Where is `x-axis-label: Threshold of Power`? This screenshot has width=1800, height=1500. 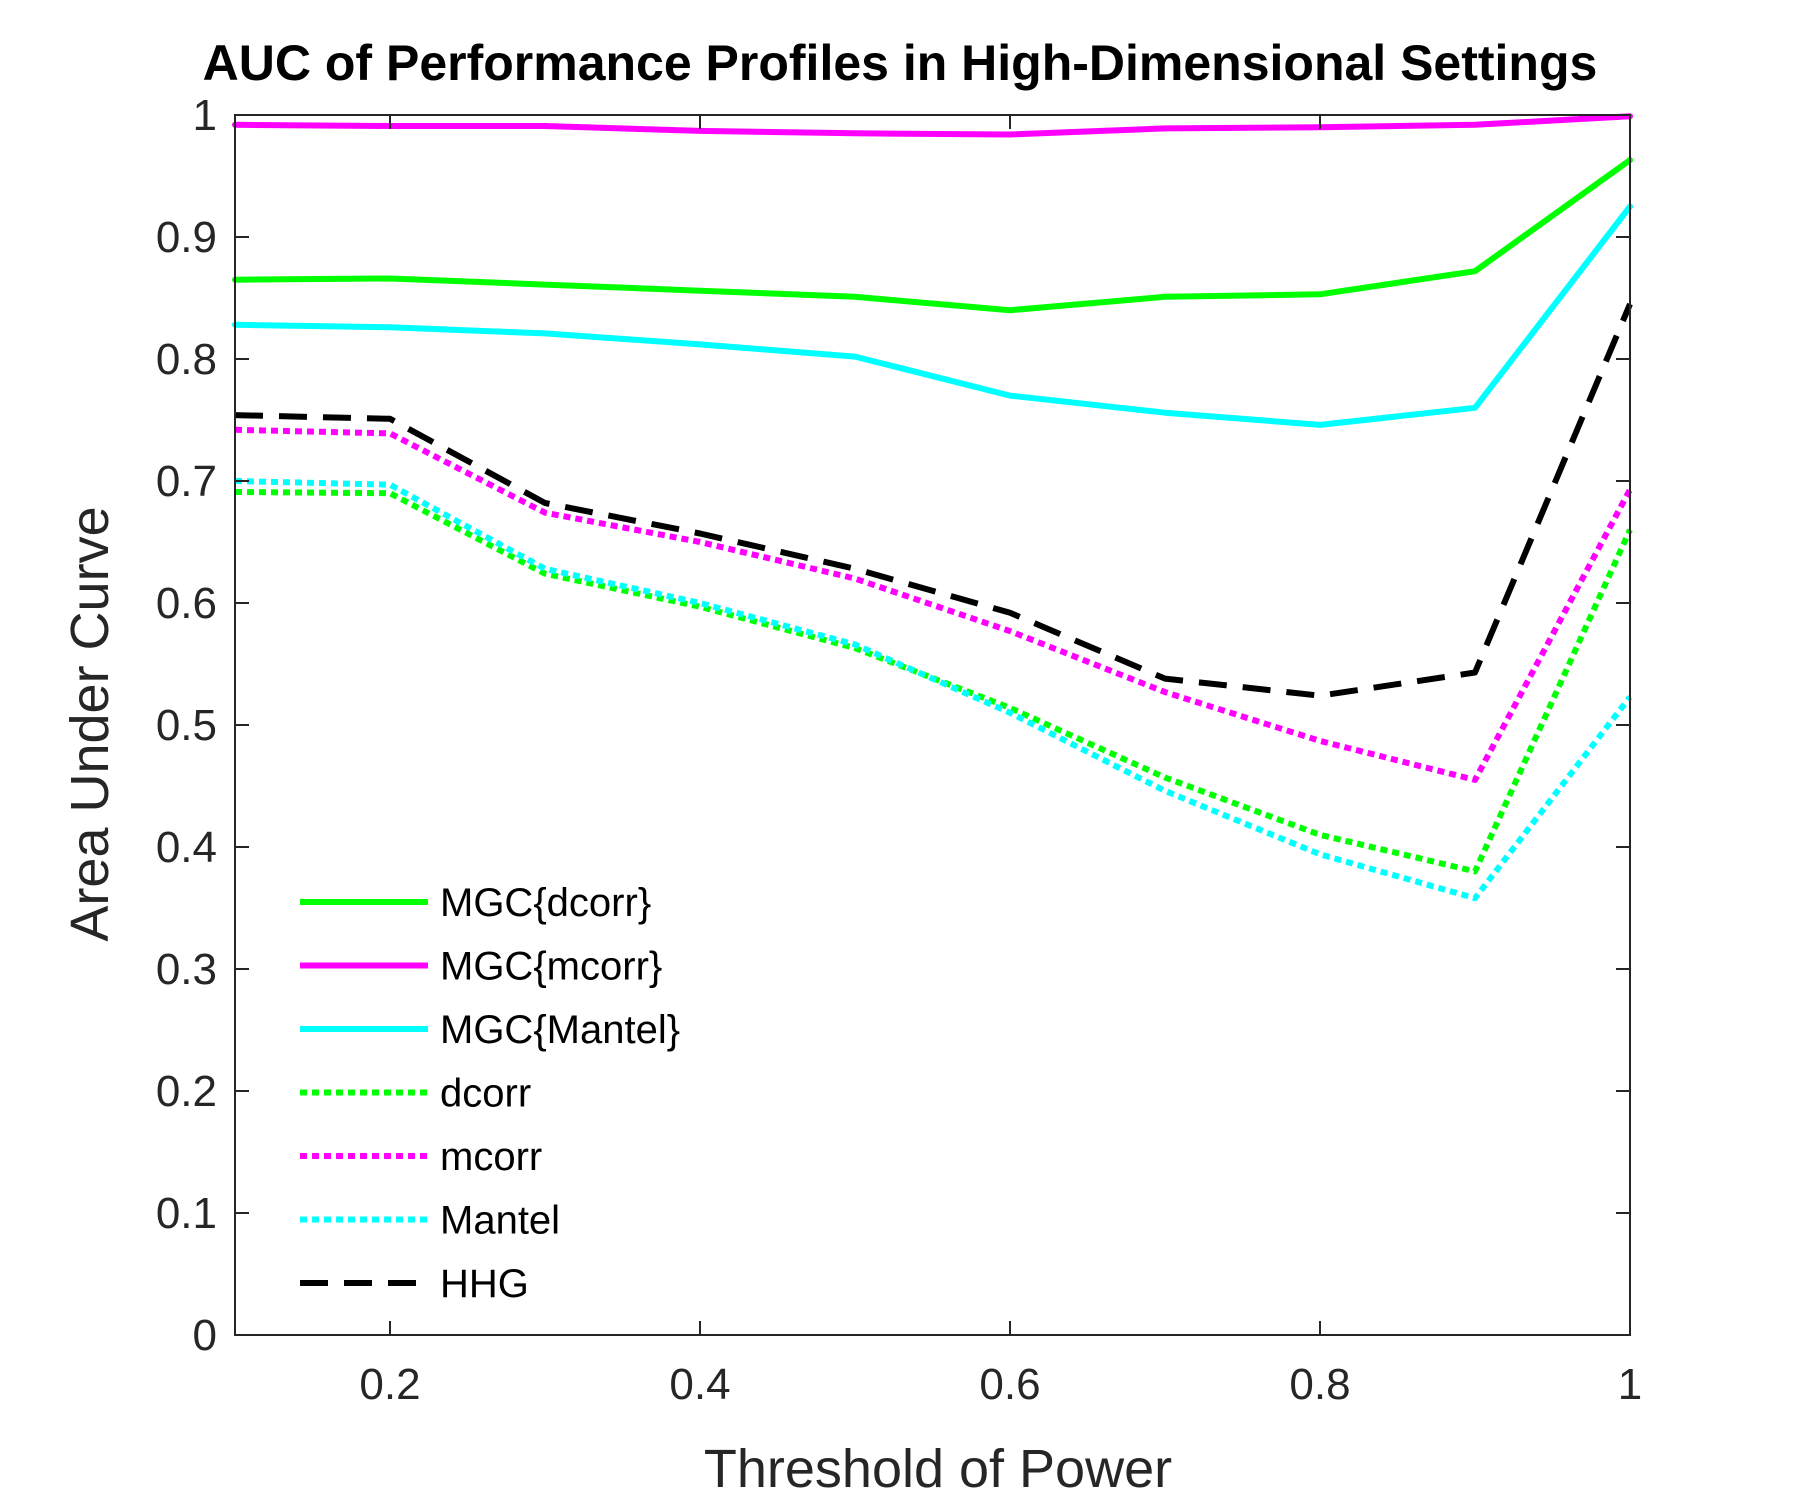 x-axis-label: Threshold of Power is located at coordinates (938, 1469).